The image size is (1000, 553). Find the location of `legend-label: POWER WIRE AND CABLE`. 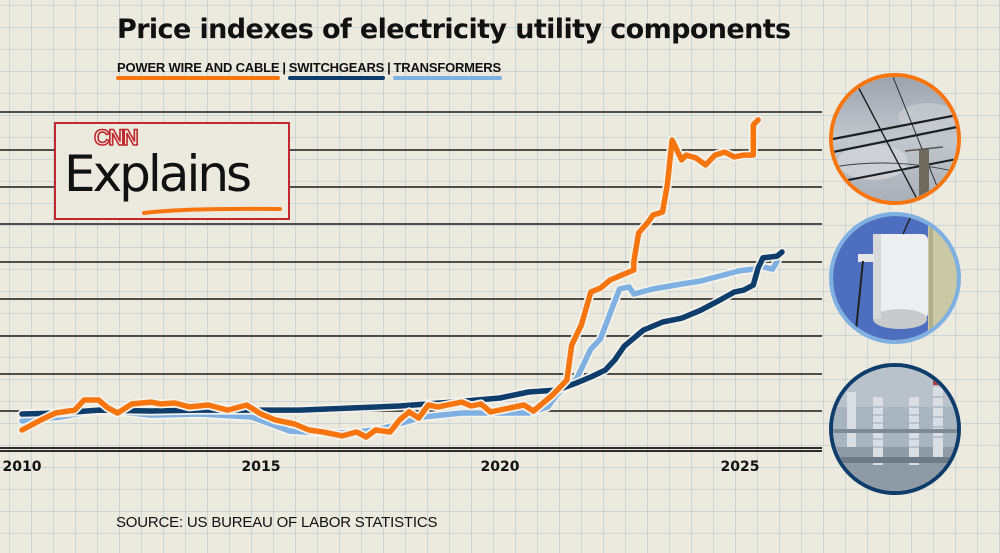

legend-label: POWER WIRE AND CABLE is located at coordinates (198, 67).